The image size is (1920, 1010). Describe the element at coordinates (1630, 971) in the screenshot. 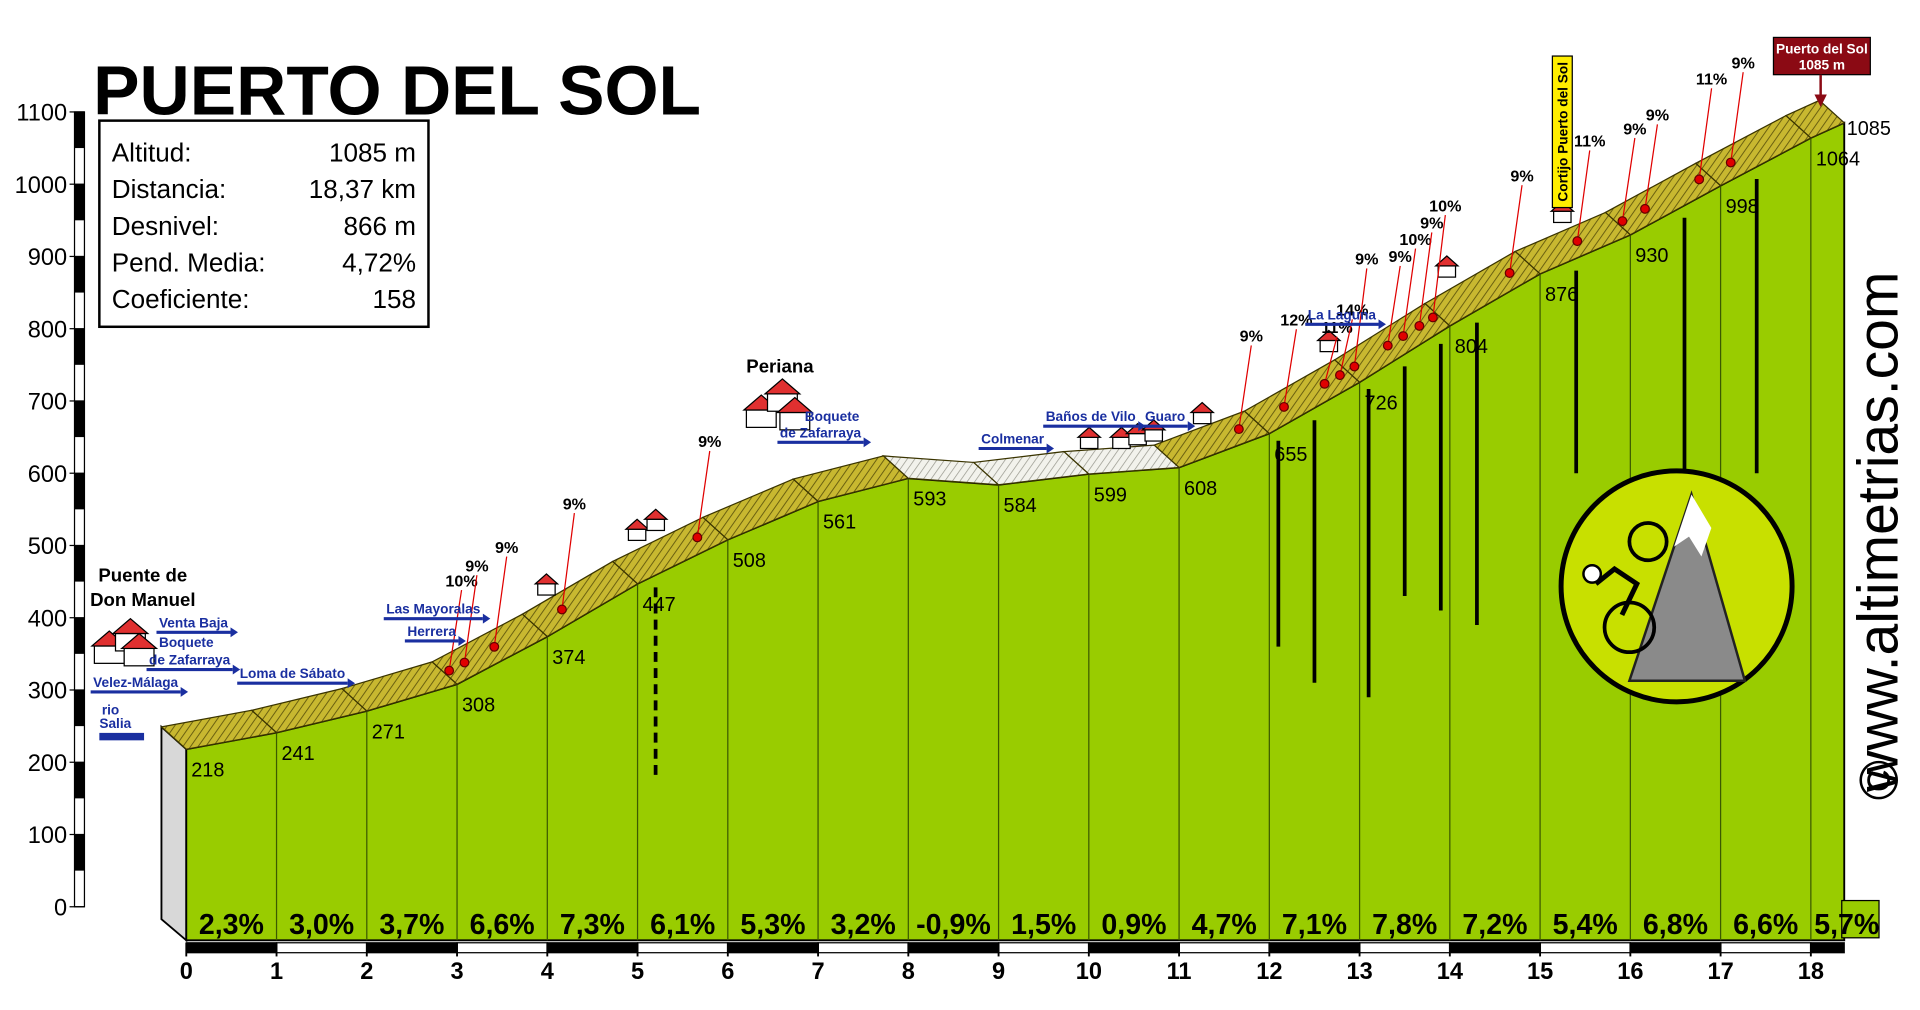

I see `x-tick-label: 16` at that location.